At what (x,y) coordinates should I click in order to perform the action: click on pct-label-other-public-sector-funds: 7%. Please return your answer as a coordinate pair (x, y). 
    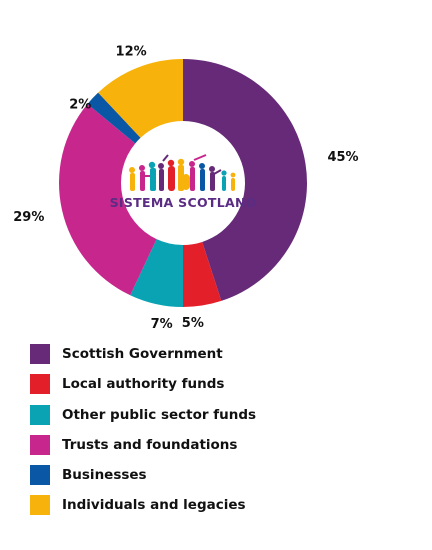
    Looking at the image, I should click on (162, 324).